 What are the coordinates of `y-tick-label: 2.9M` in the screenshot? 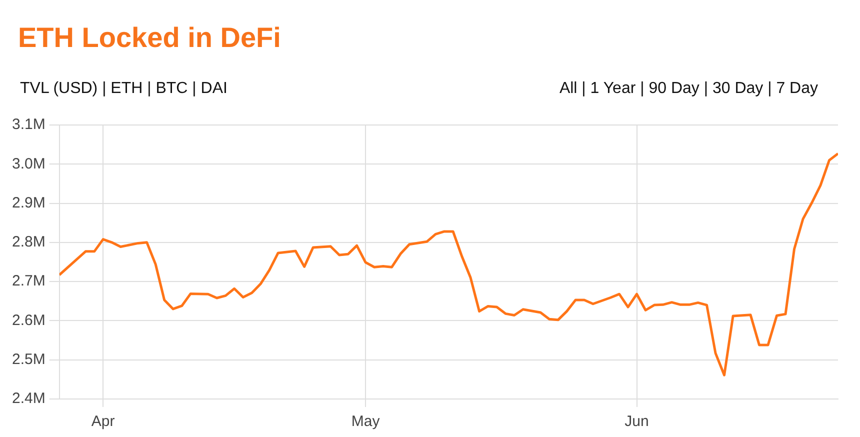 It's located at (29, 203).